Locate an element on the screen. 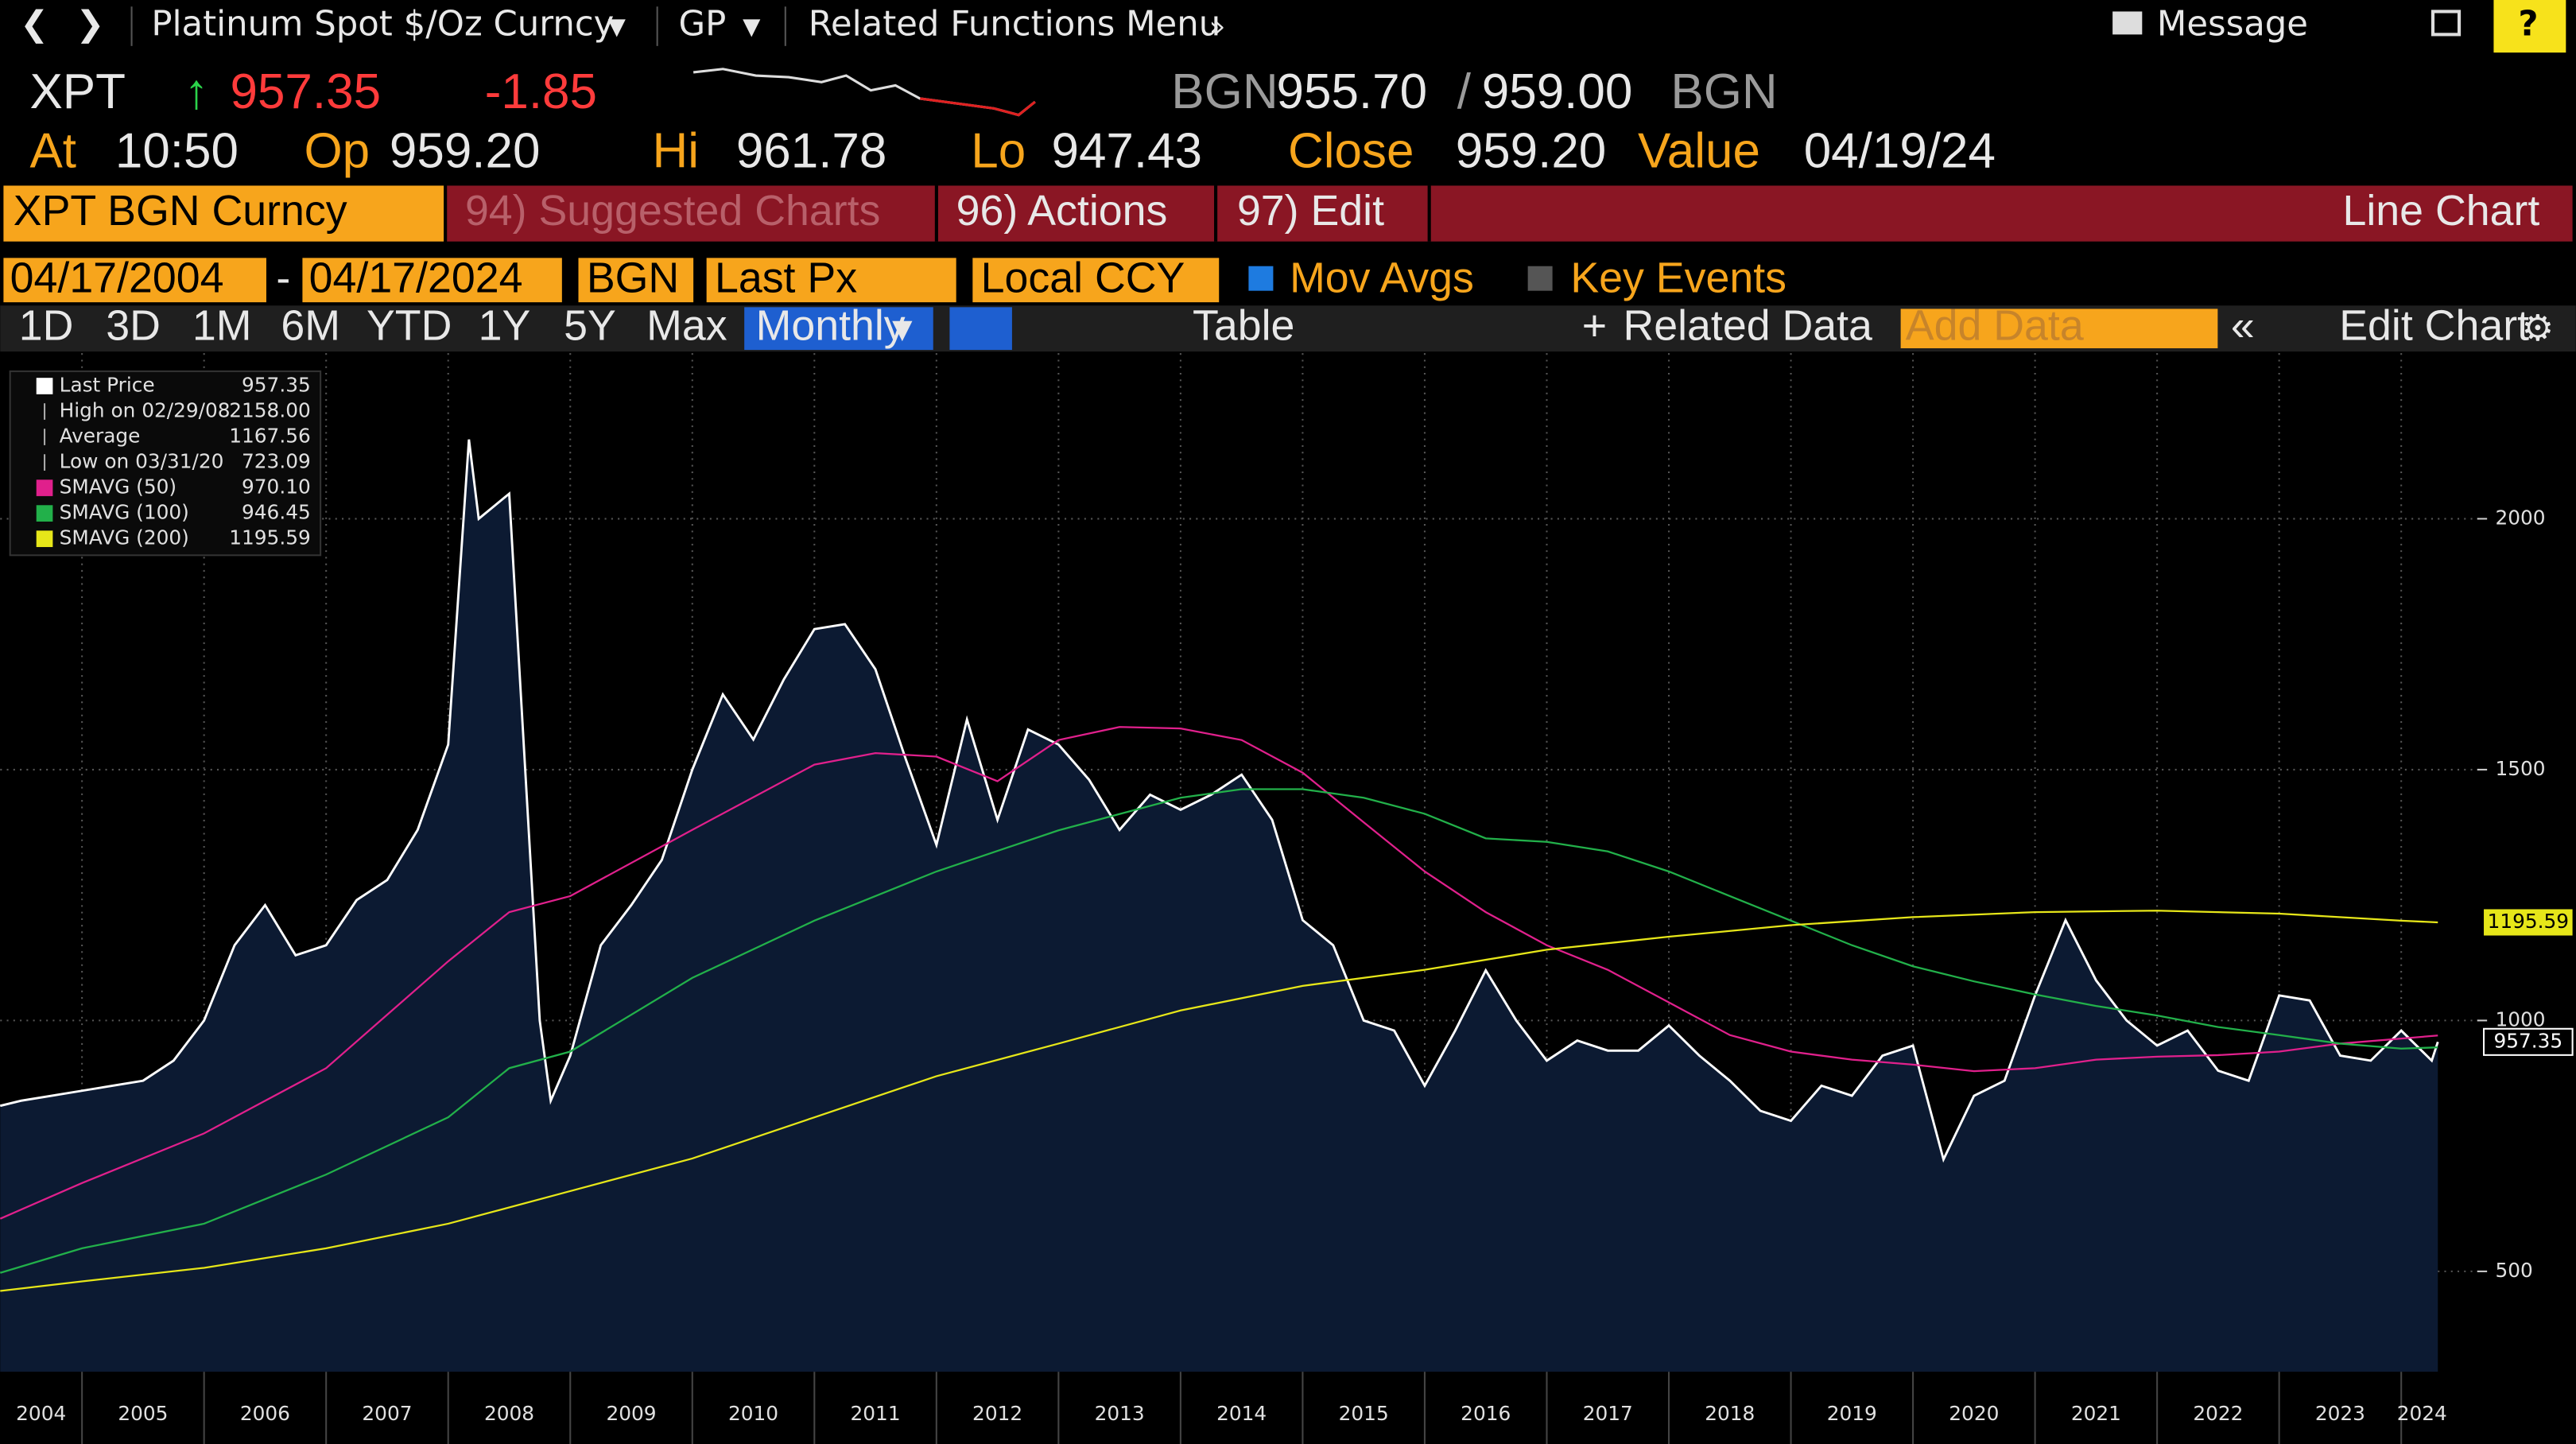 This screenshot has height=1444, width=2576. function-bar is located at coordinates (1510, 213).